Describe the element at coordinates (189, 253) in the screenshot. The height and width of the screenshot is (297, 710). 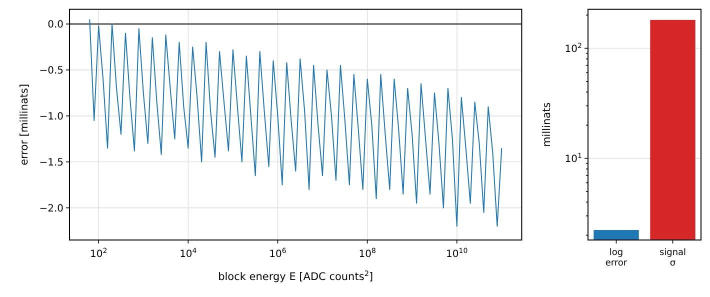
I see `x-tick-label: 10$^{4}$` at that location.